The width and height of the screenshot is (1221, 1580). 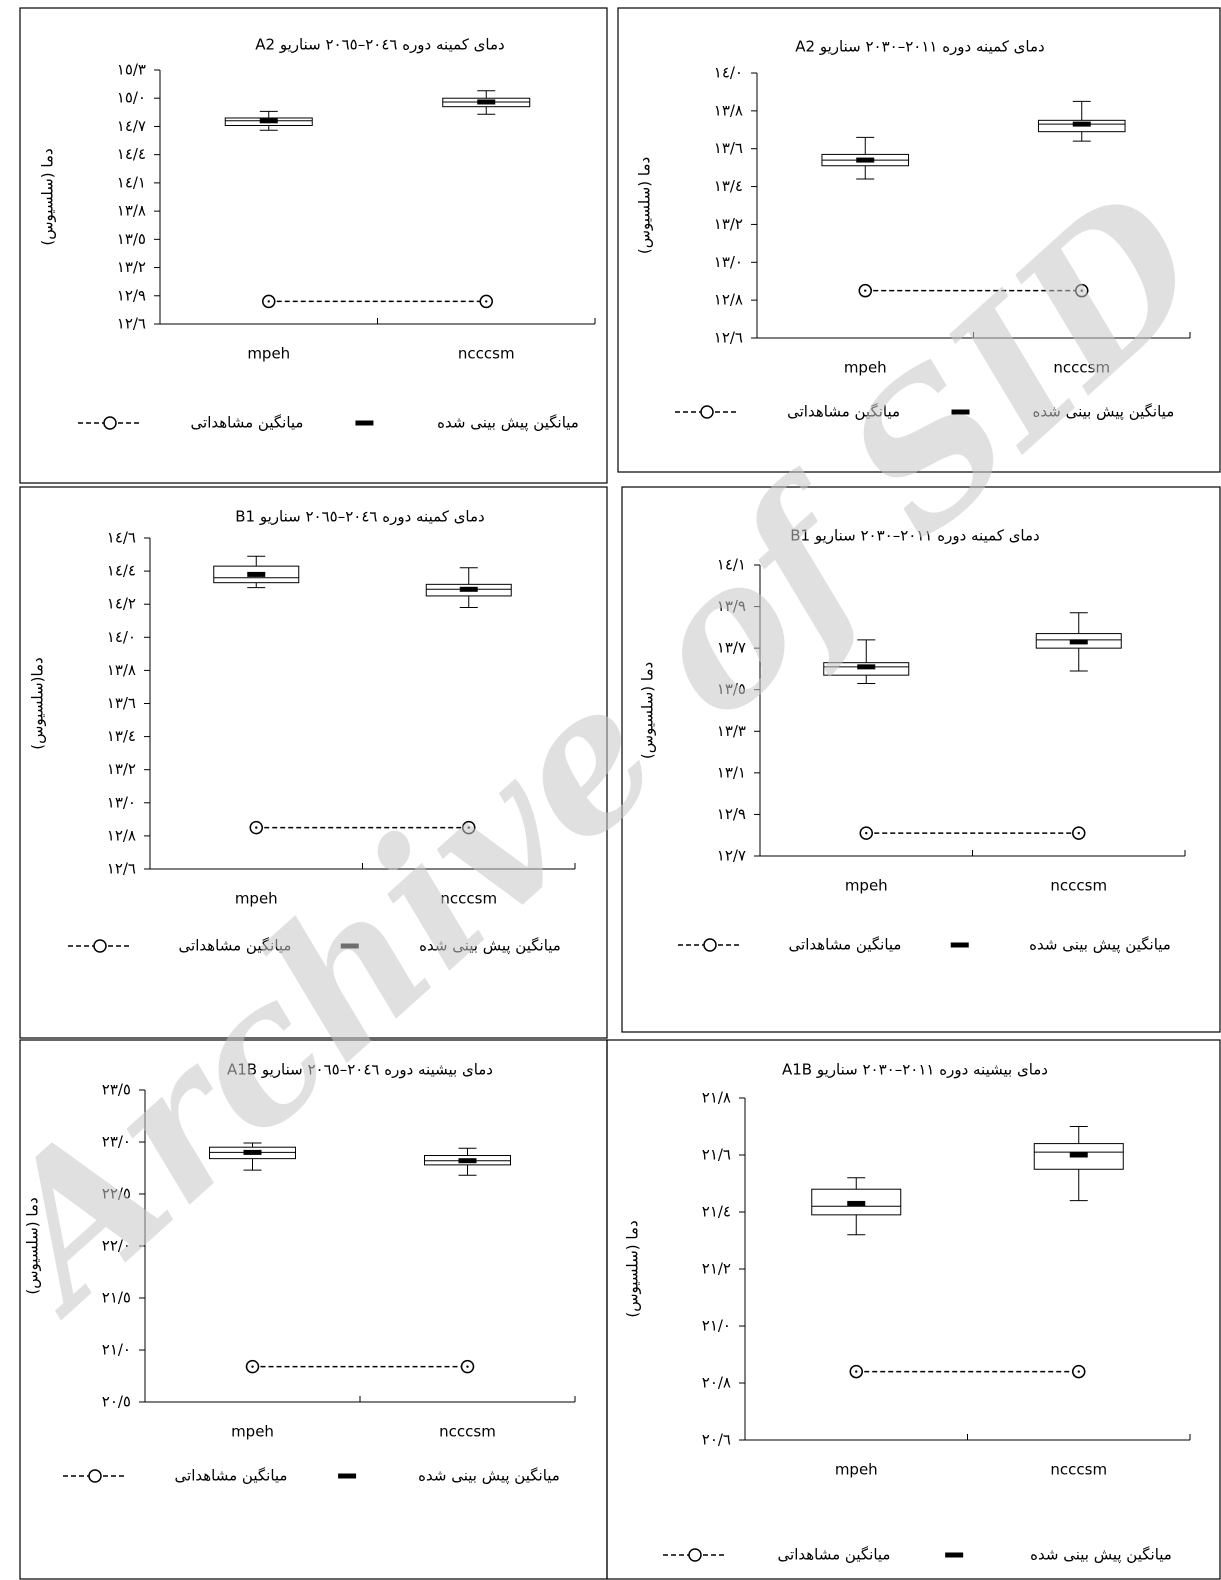 I want to click on y-tick-label: ٢٣/٥, so click(x=116, y=1090).